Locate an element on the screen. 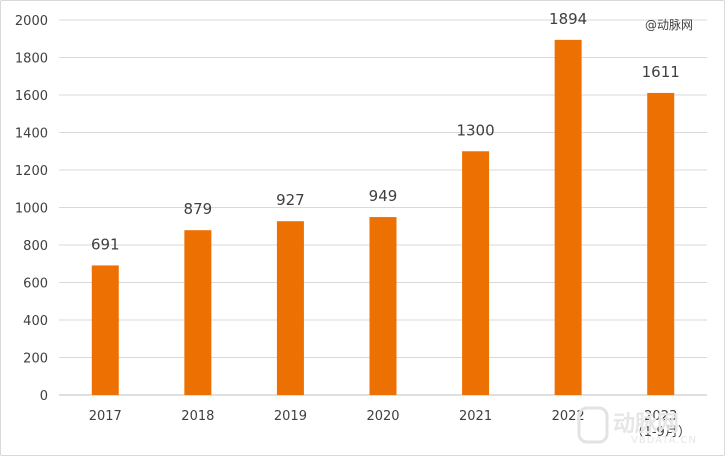 The width and height of the screenshot is (725, 457). watermark-label: @动脉网 is located at coordinates (669, 24).